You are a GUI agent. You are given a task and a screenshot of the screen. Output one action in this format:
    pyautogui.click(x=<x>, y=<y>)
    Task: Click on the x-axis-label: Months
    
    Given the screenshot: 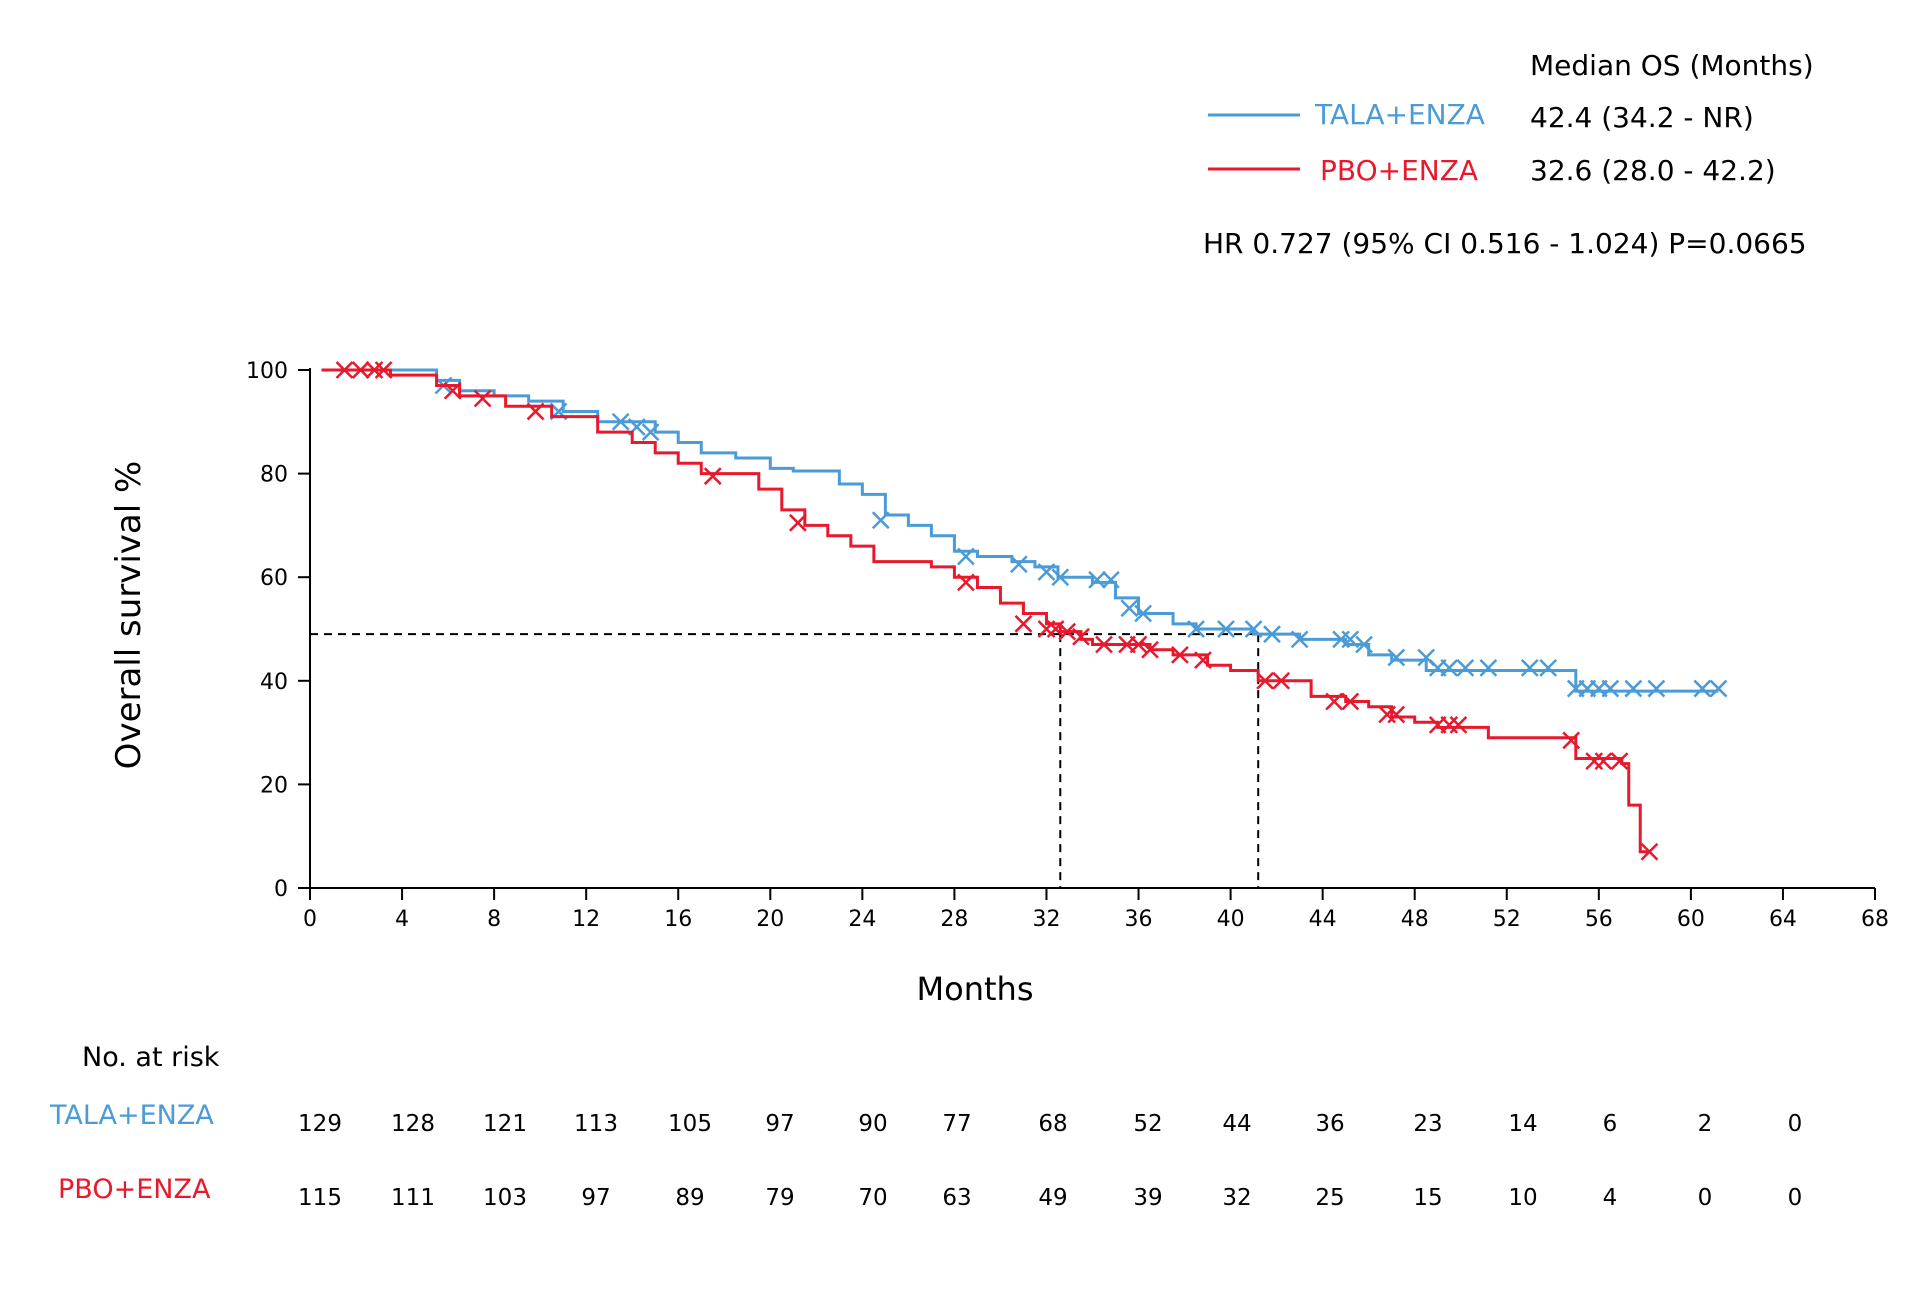 What is the action you would take?
    pyautogui.click(x=975, y=989)
    